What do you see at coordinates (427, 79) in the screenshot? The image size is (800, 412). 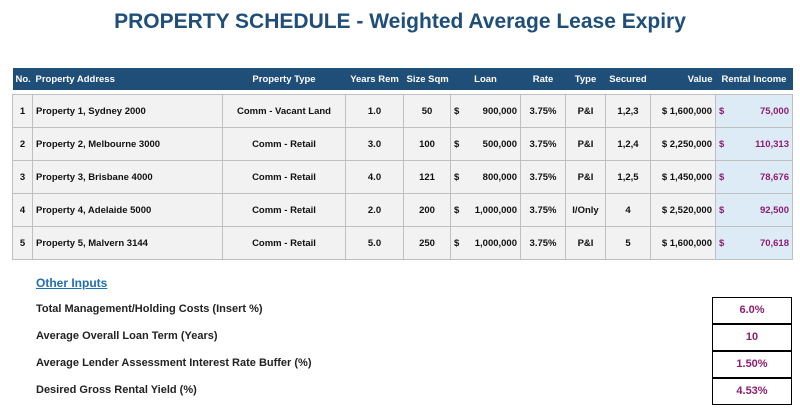 I see `column-header: Size Sqm` at bounding box center [427, 79].